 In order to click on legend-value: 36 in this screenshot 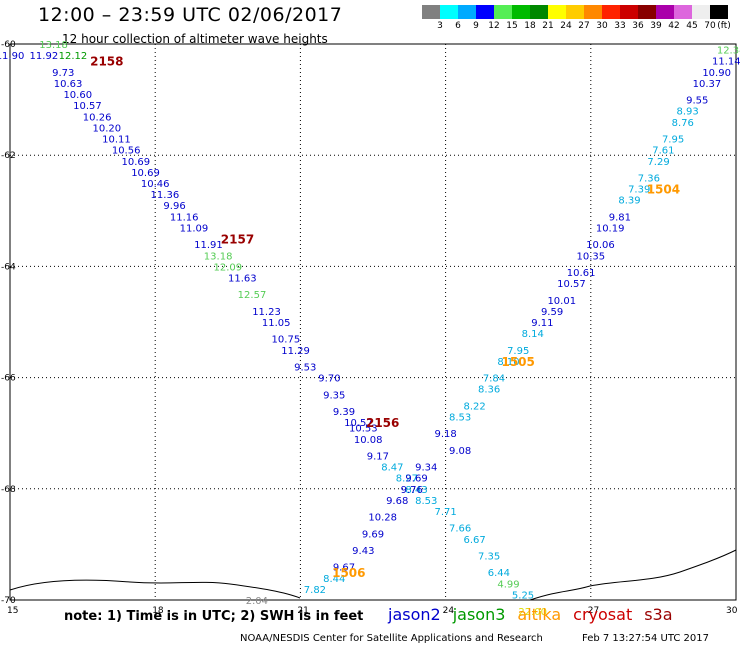, I will do `click(638, 26)`.